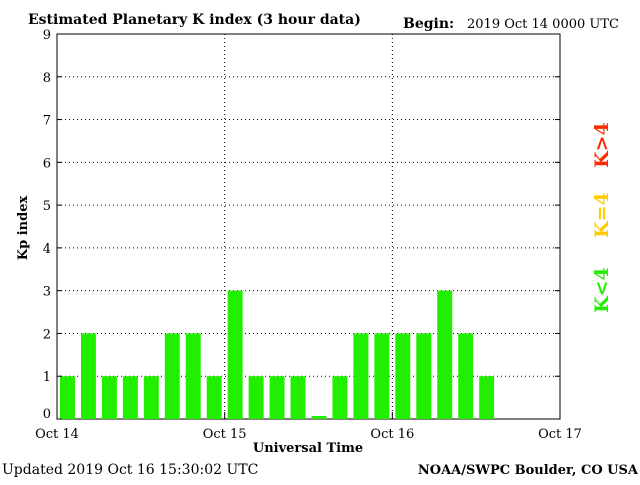 This screenshot has width=640, height=485. What do you see at coordinates (528, 470) in the screenshot?
I see `source-credit: NOAA/SWPC Boulder, CO USA` at bounding box center [528, 470].